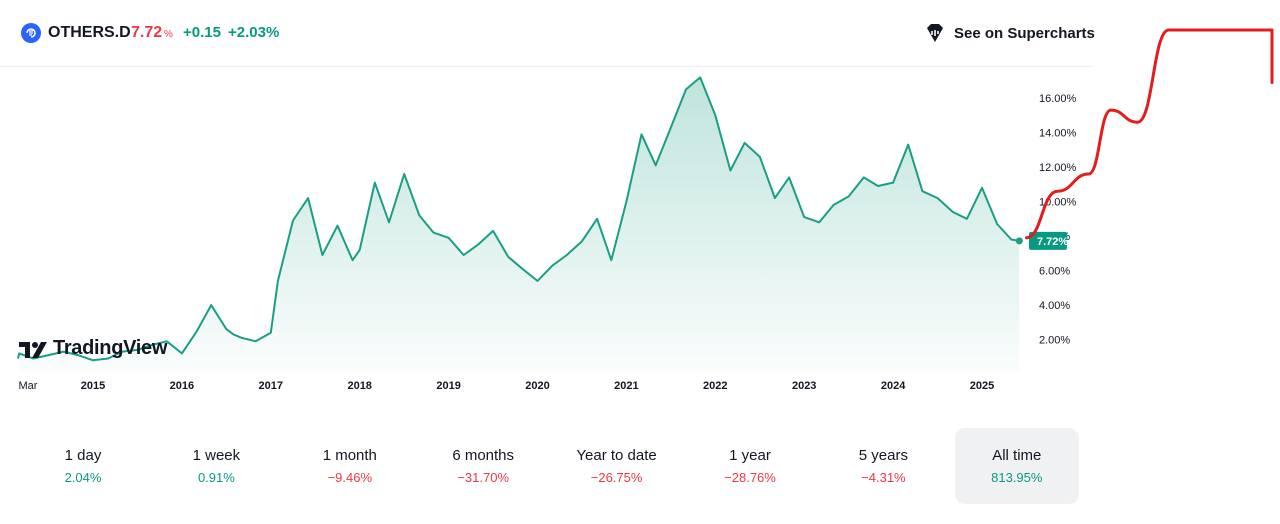  I want to click on period-change-value: −4.31%, so click(883, 477).